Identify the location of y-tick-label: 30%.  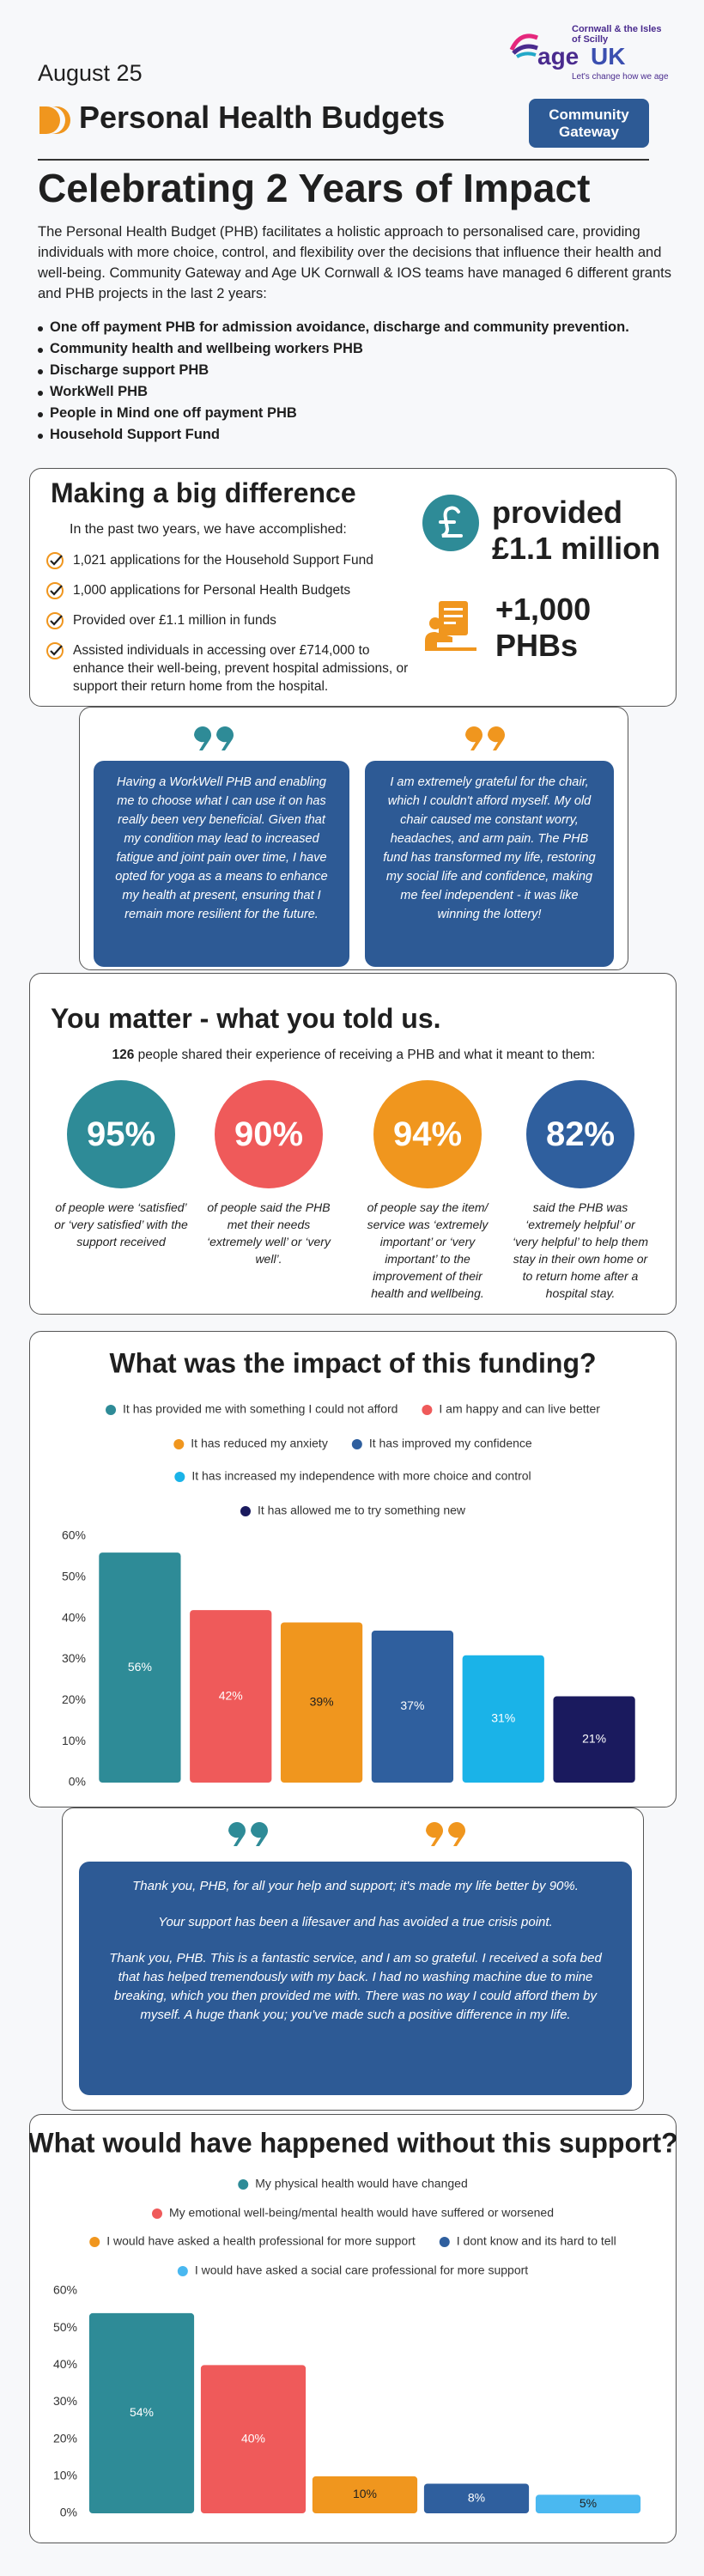
(74, 1658).